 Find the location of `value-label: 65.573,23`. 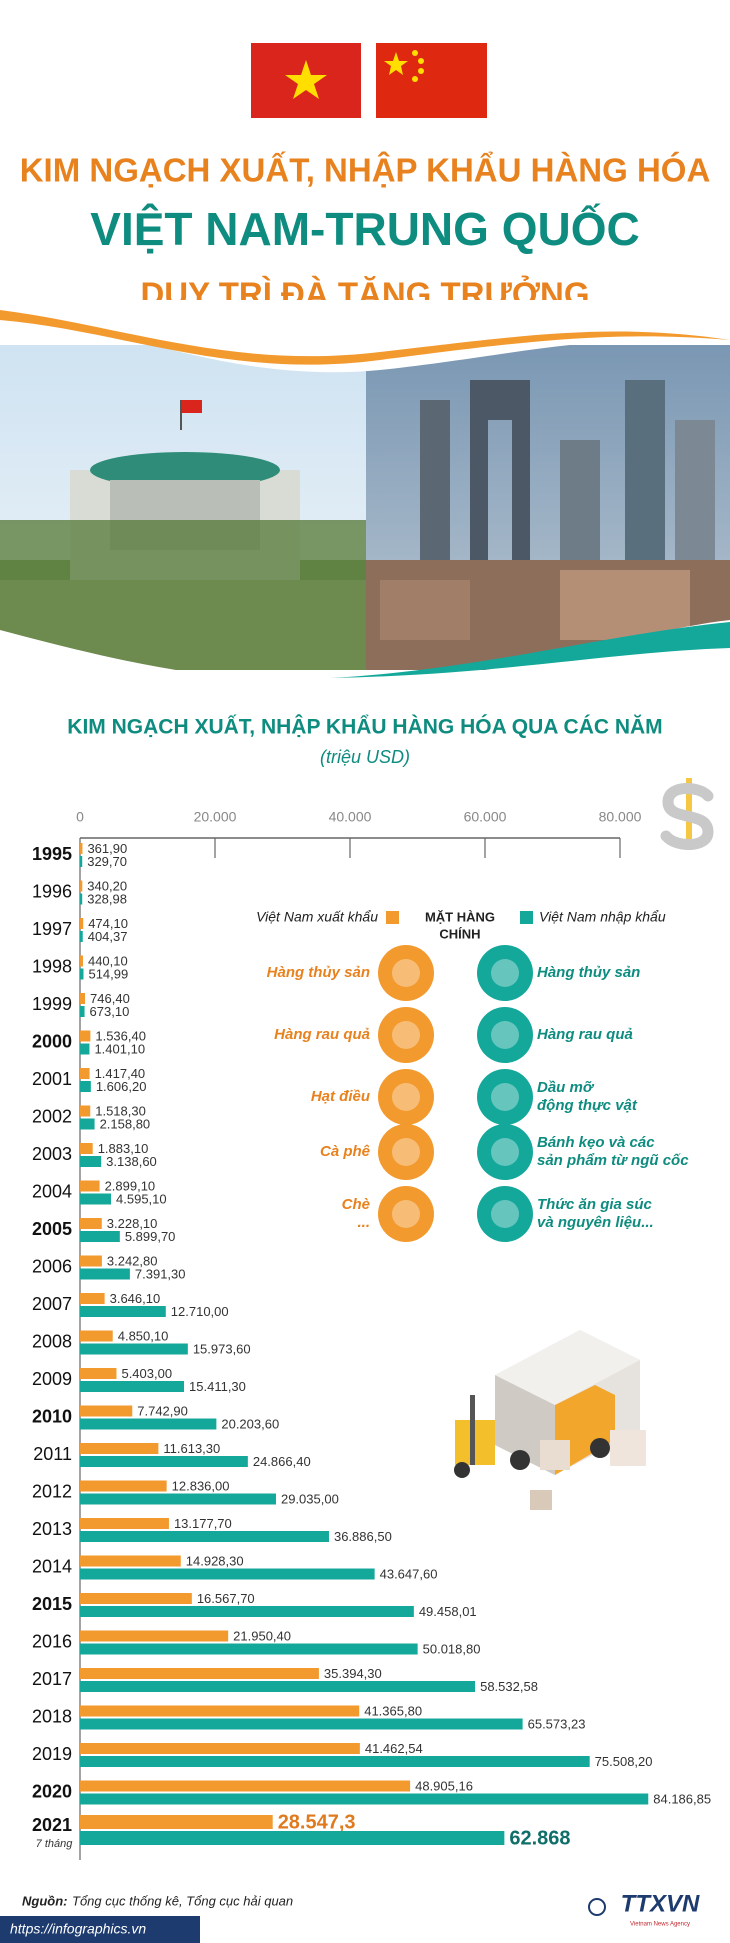

value-label: 65.573,23 is located at coordinates (557, 1723).